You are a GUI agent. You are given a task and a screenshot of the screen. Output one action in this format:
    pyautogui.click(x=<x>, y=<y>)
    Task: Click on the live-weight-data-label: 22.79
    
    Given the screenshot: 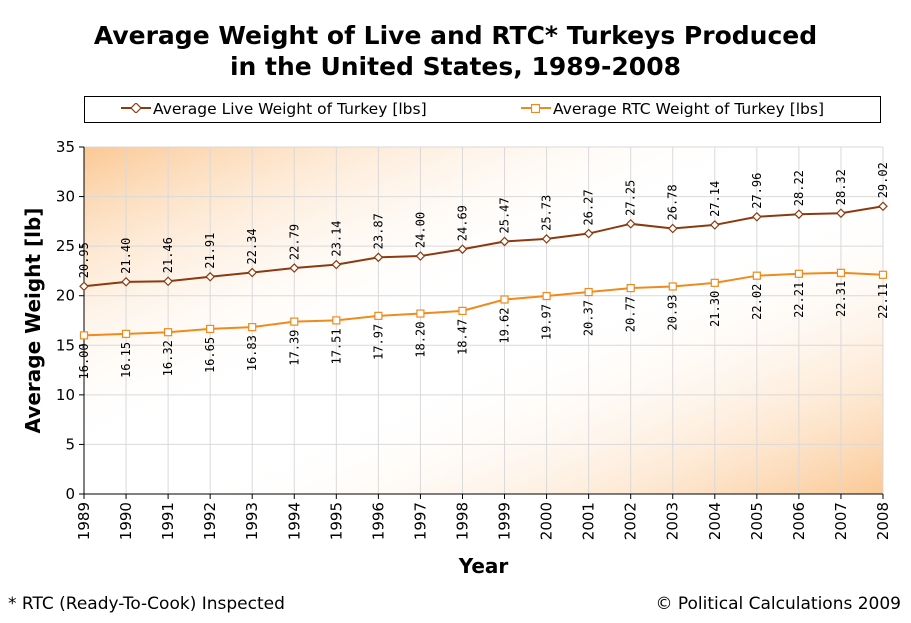 What is the action you would take?
    pyautogui.click(x=294, y=242)
    